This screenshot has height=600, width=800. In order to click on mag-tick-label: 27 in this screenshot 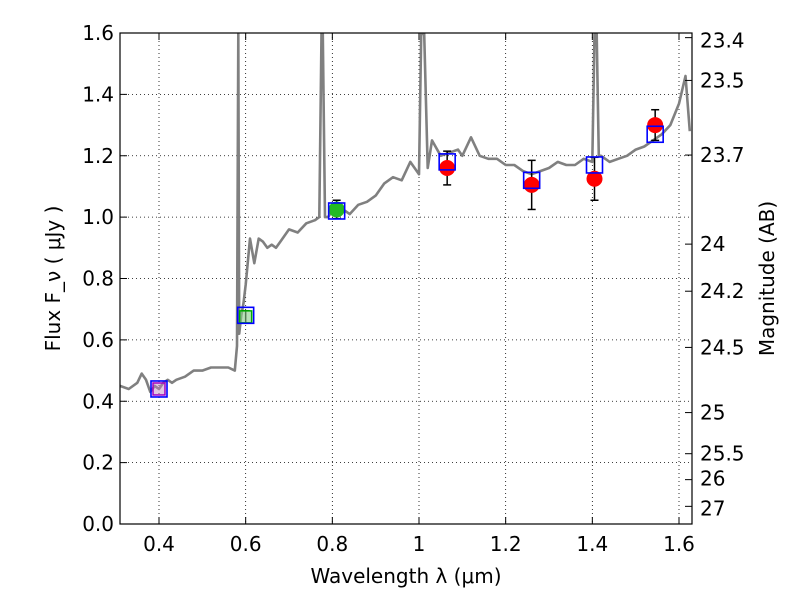, I will do `click(712, 508)`.